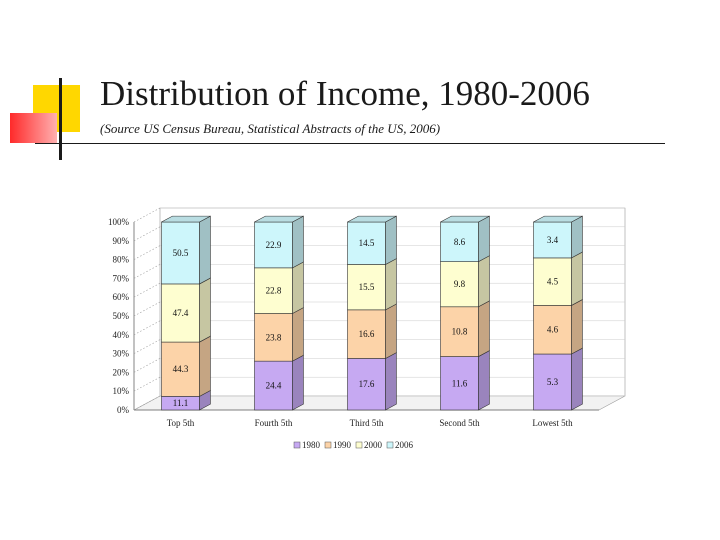  Describe the element at coordinates (121, 297) in the screenshot. I see `y-tick-label: 60%` at that location.